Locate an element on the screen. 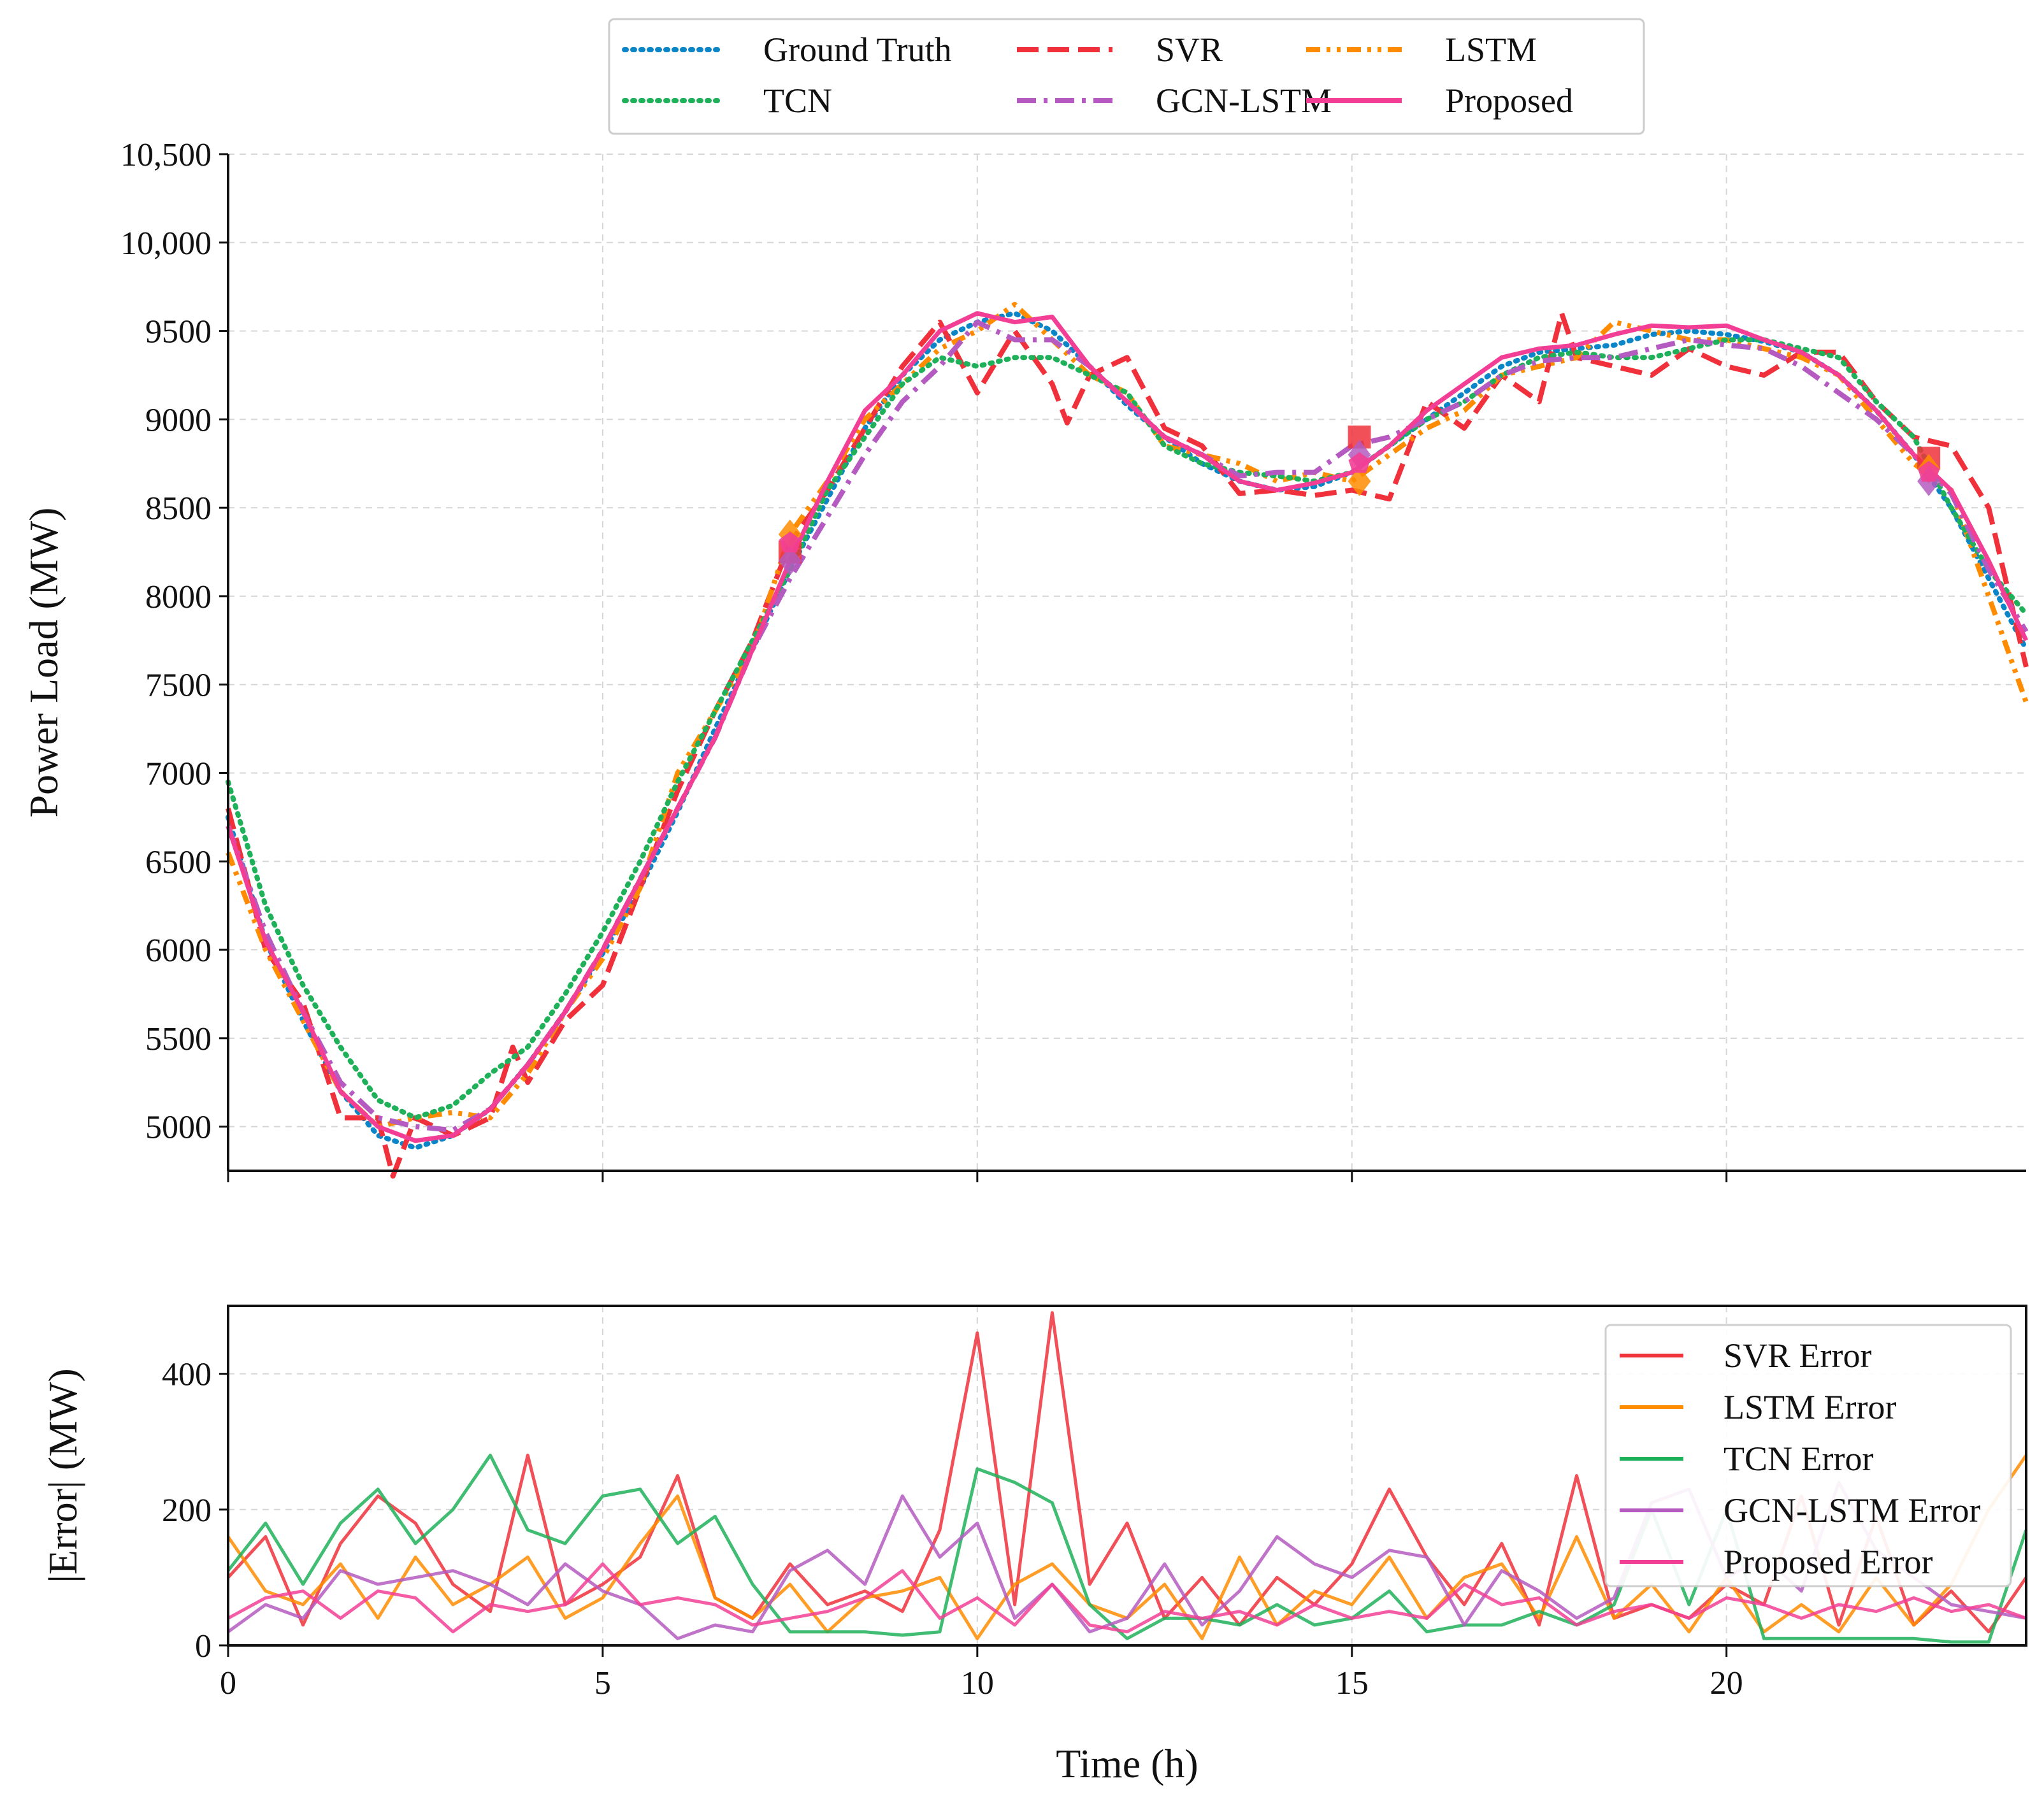 Image resolution: width=2044 pixels, height=1797 pixels. legend-label-svr: SVR is located at coordinates (1189, 50).